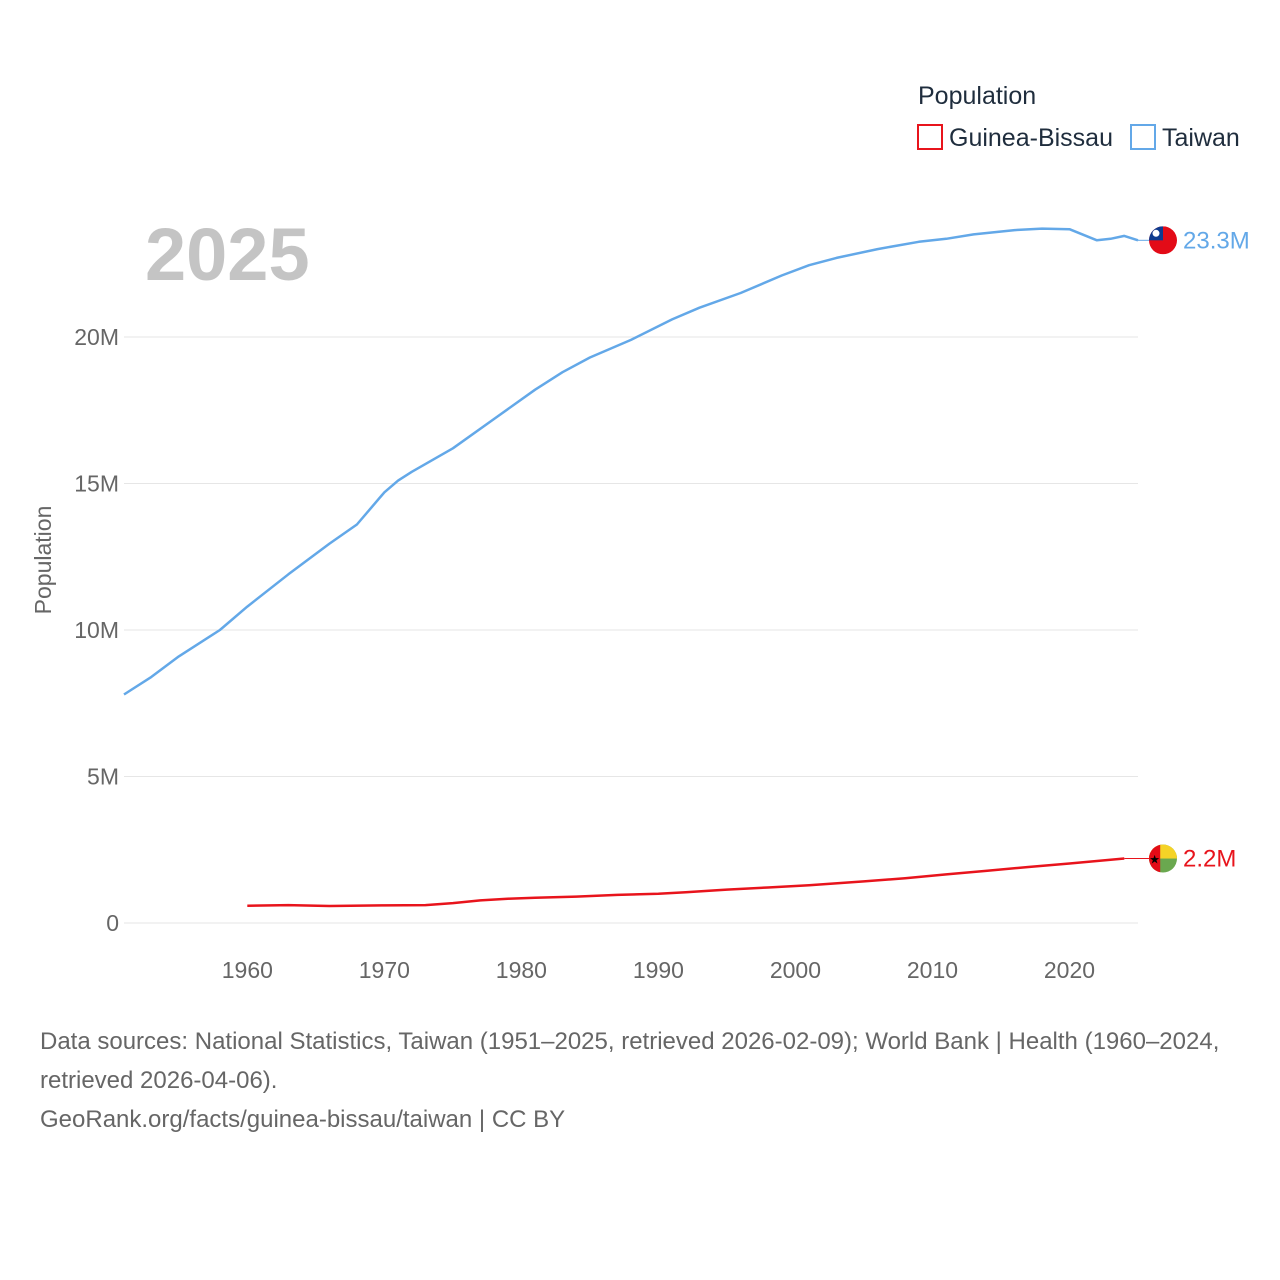 The height and width of the screenshot is (1280, 1280). I want to click on end-label-guinea-bissau: 2.2M, so click(1209, 859).